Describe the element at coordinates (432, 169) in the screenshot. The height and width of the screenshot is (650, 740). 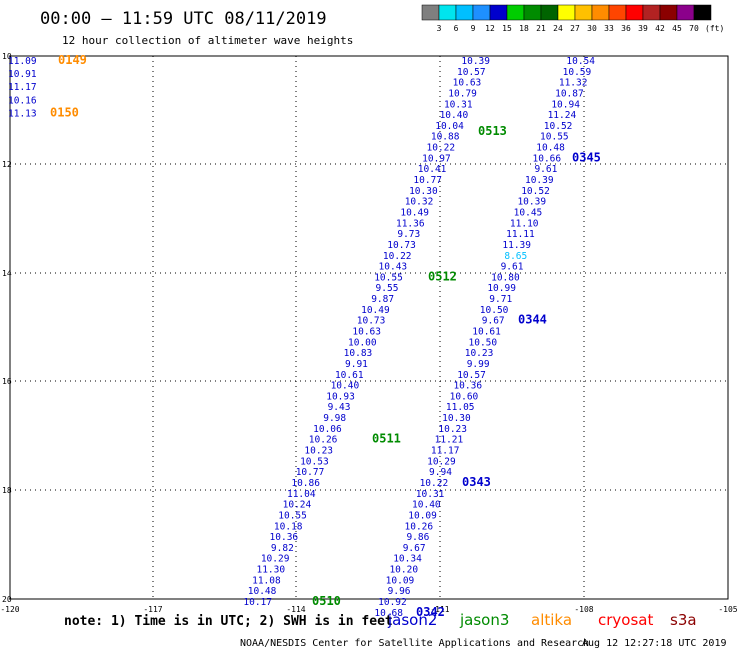
I see `wave-height-value: 10.41` at that location.